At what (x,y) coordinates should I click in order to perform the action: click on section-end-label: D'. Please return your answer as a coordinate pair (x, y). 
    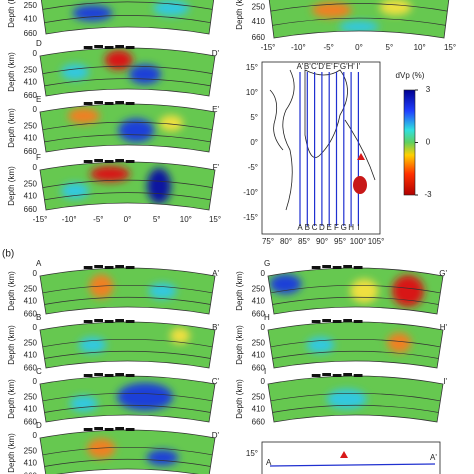
    Looking at the image, I should click on (216, 53).